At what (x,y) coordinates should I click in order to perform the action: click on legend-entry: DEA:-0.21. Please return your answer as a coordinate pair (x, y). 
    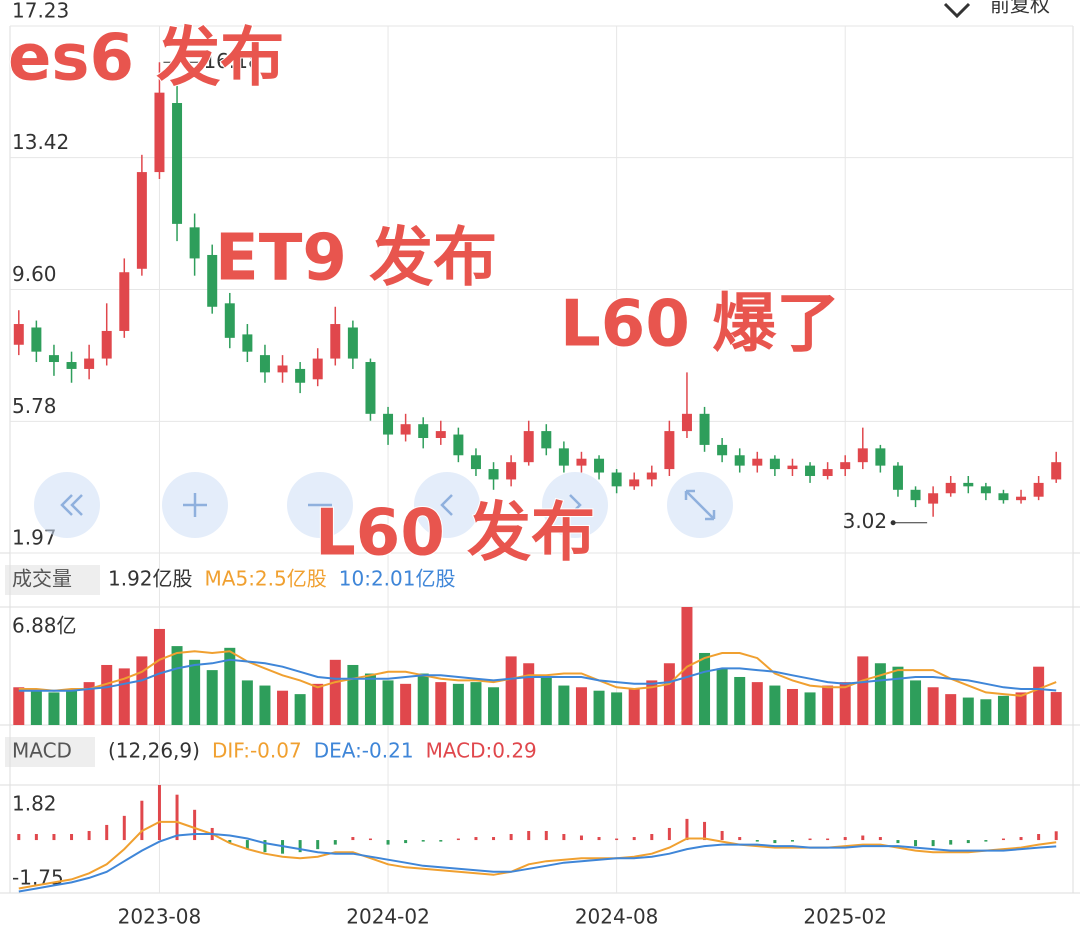
    Looking at the image, I should click on (364, 751).